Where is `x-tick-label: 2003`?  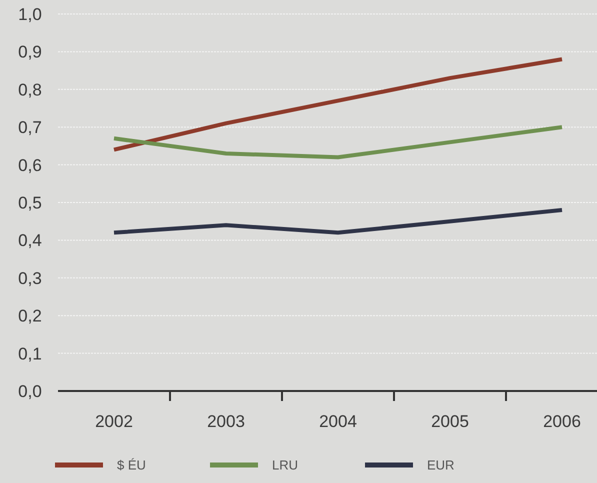
x-tick-label: 2003 is located at coordinates (226, 421).